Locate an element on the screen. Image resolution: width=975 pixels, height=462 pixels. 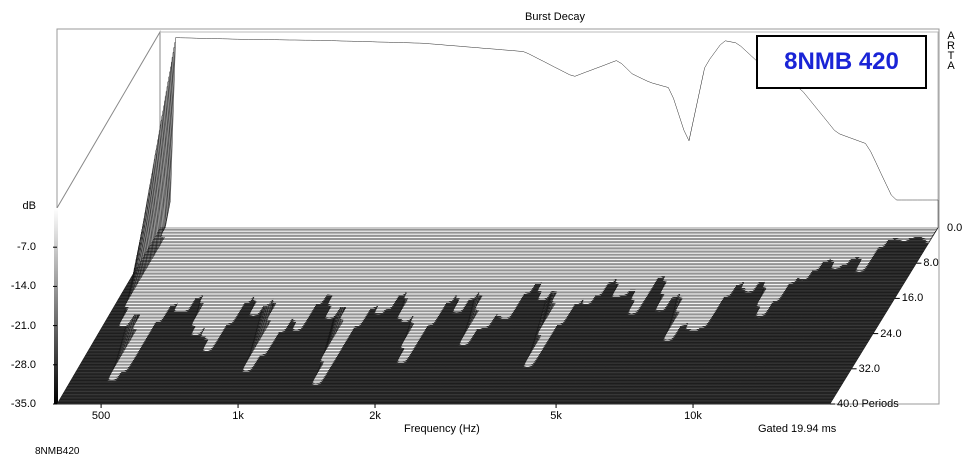
colour-scale-bar is located at coordinates (56, 306).